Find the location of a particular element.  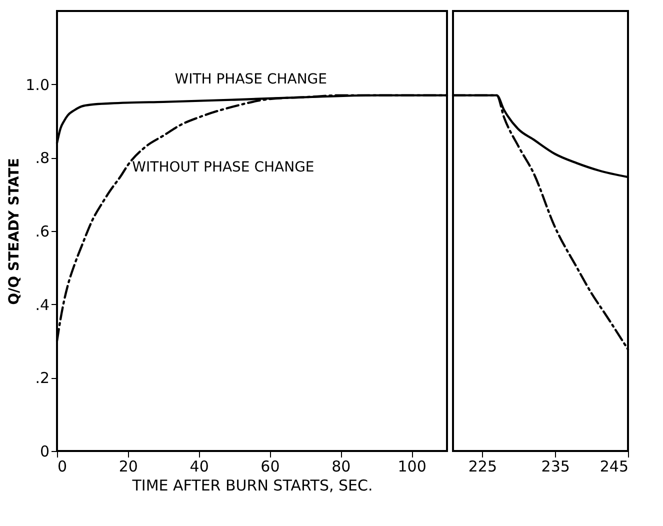

y-tick-label: .8 is located at coordinates (42, 158).